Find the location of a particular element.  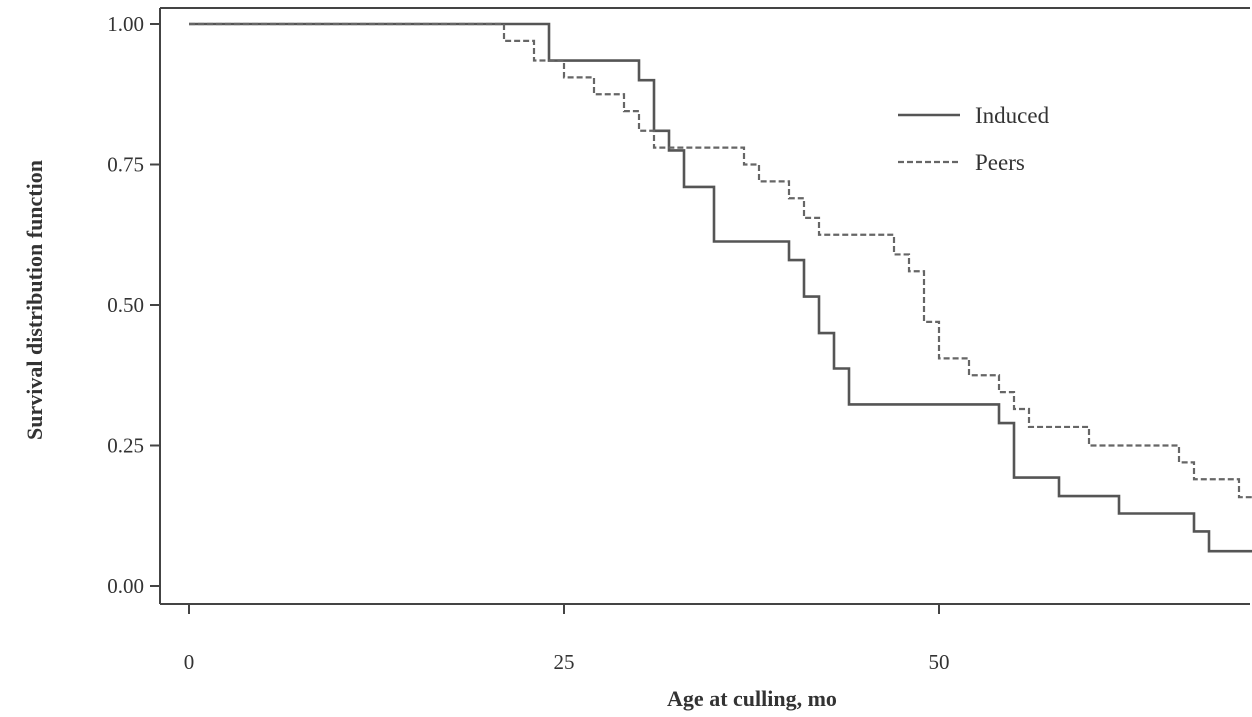

y-tick-label: 0.50 is located at coordinates (125, 305).